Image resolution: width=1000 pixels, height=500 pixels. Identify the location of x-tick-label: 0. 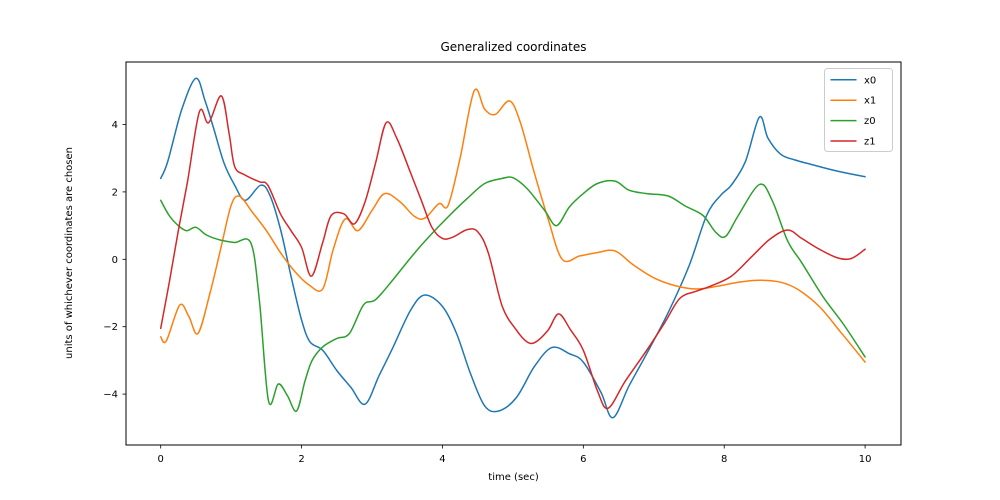
(161, 459).